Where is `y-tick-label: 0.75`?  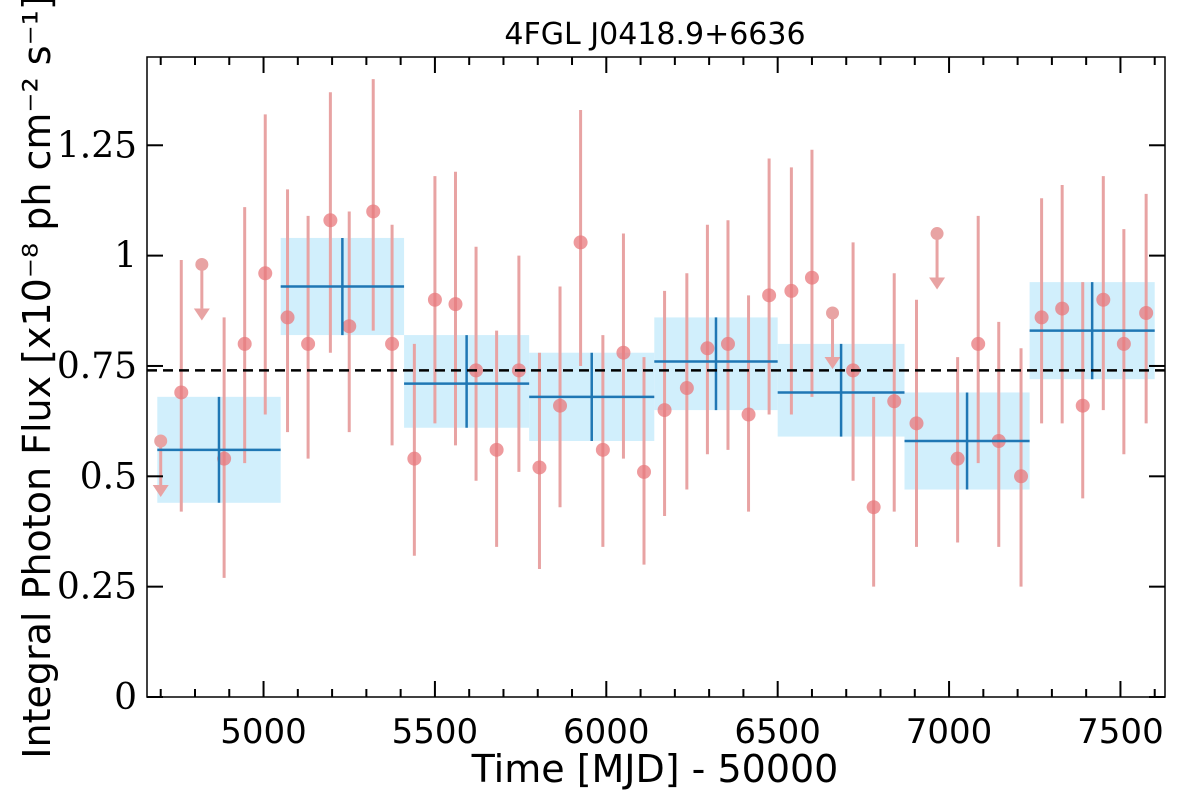 y-tick-label: 0.75 is located at coordinates (97, 366).